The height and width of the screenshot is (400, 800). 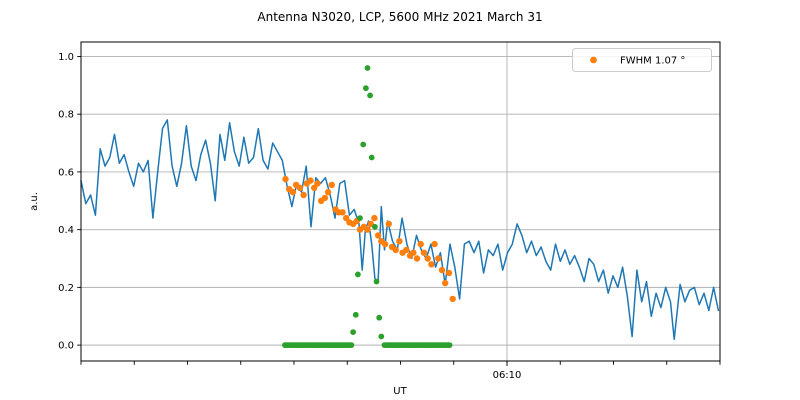 I want to click on legend: FWHM 1.07 °, so click(x=642, y=60).